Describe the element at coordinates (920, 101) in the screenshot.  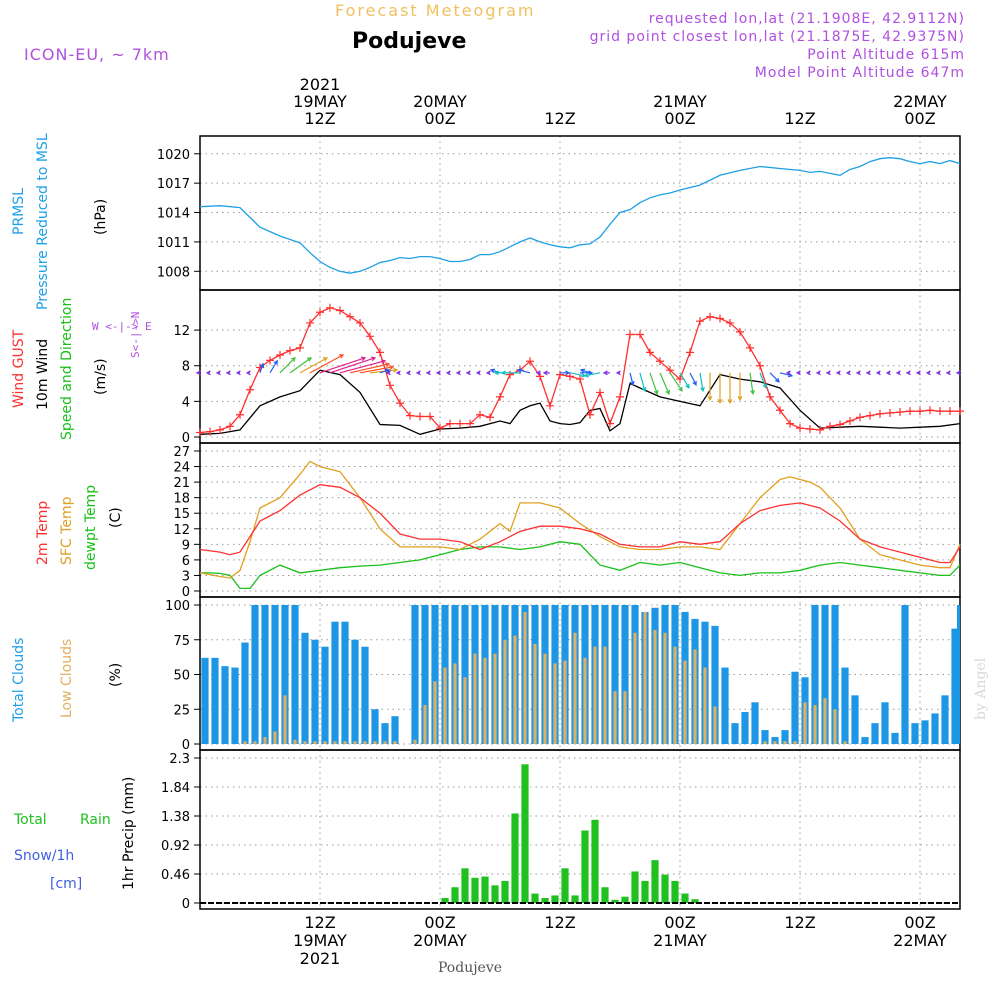
I see `top-time-label: 22MAY` at that location.